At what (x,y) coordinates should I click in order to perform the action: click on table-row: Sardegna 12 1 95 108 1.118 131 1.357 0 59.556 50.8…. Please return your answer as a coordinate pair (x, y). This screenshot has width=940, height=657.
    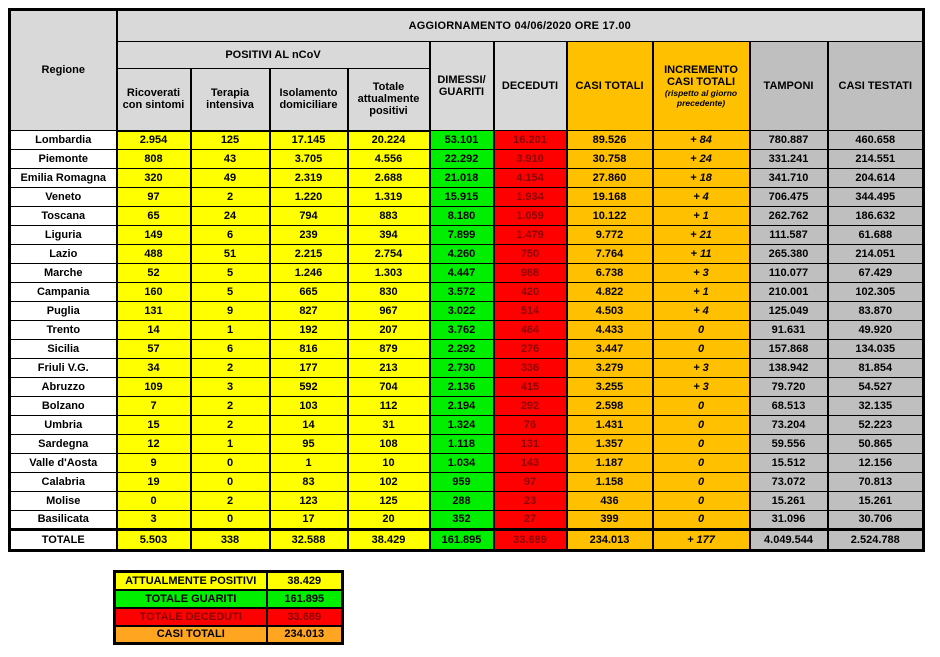
    Looking at the image, I should click on (466, 444).